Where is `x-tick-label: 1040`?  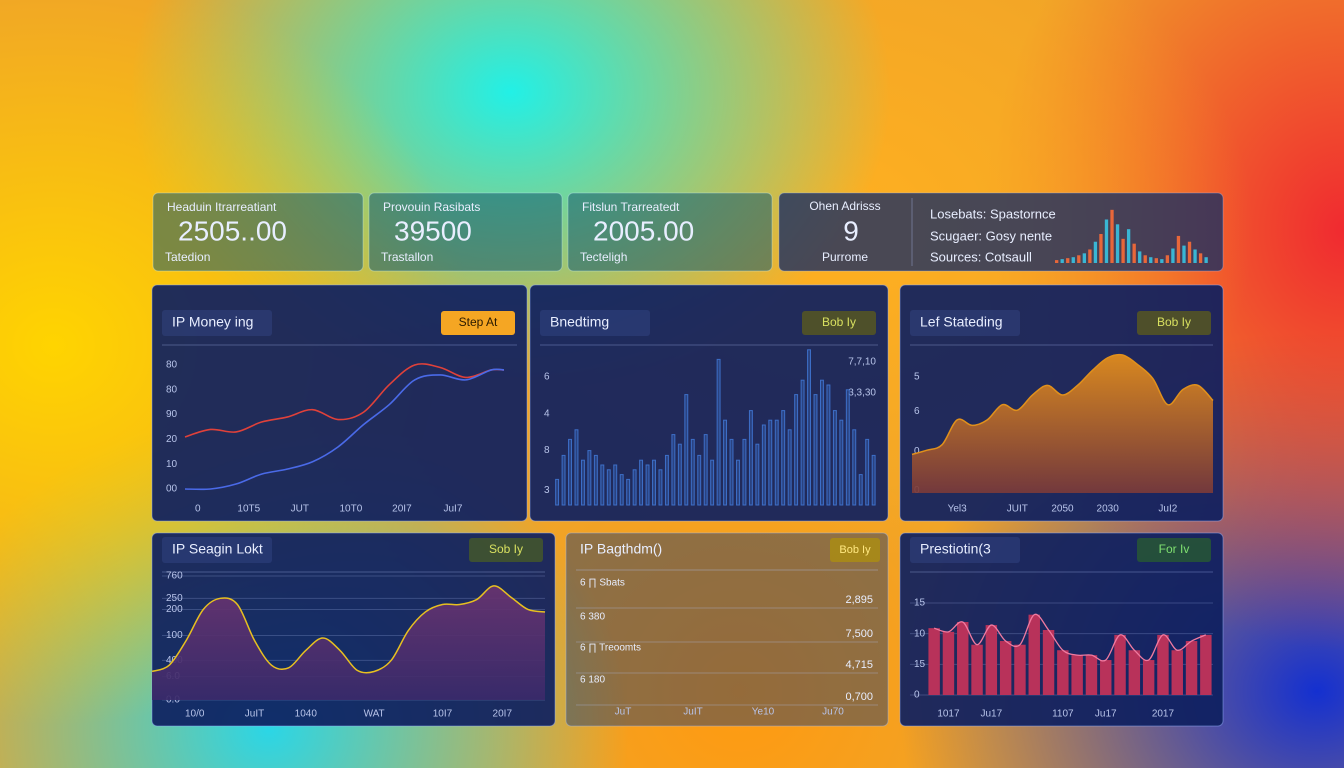 x-tick-label: 1040 is located at coordinates (306, 714).